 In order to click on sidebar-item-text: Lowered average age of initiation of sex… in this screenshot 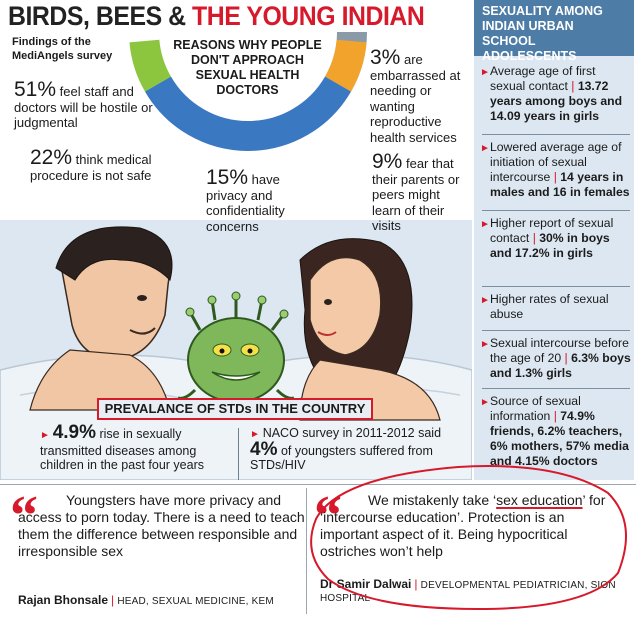, I will do `click(556, 162)`.